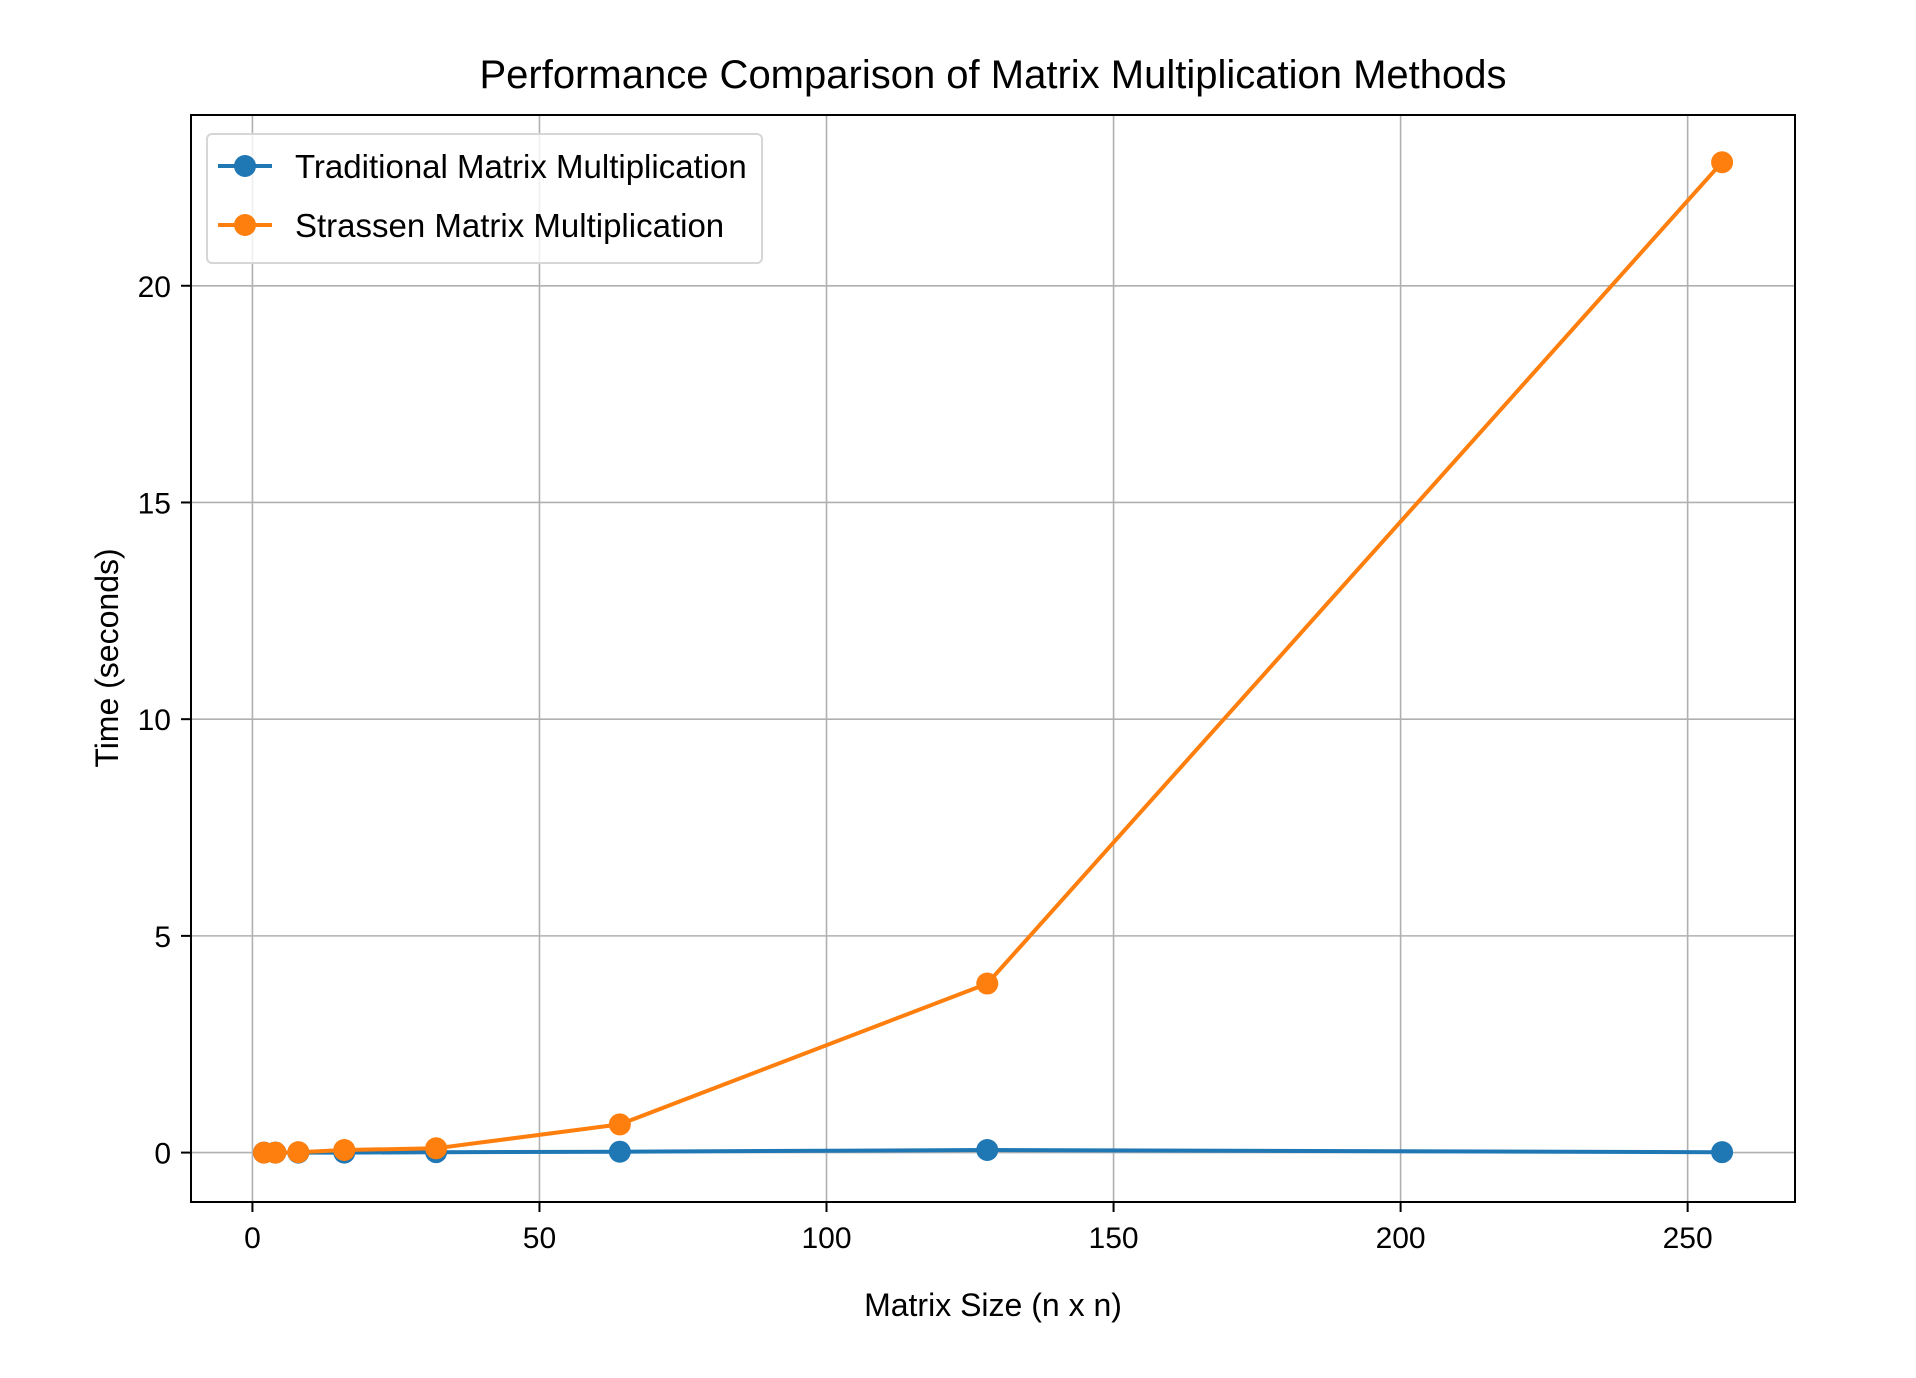 The image size is (1916, 1378). I want to click on legend-marker-traditional, so click(245, 166).